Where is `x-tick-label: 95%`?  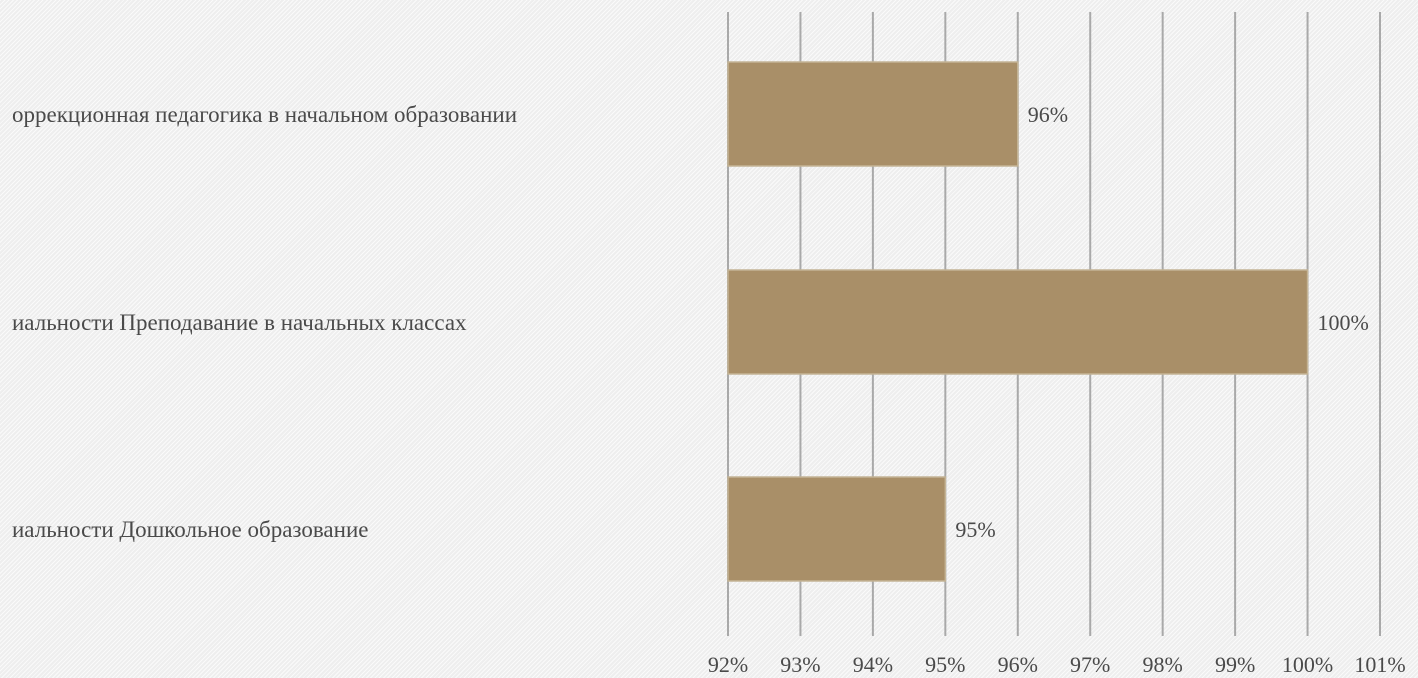
x-tick-label: 95% is located at coordinates (945, 664).